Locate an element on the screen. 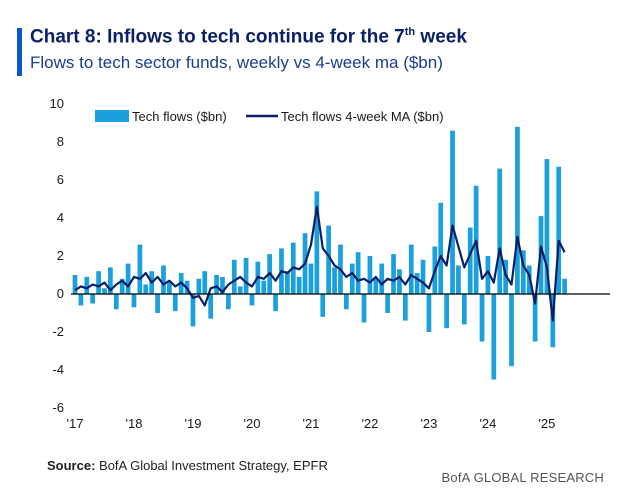 Image resolution: width=624 pixels, height=500 pixels. y-tick-label: 4 is located at coordinates (60, 217).